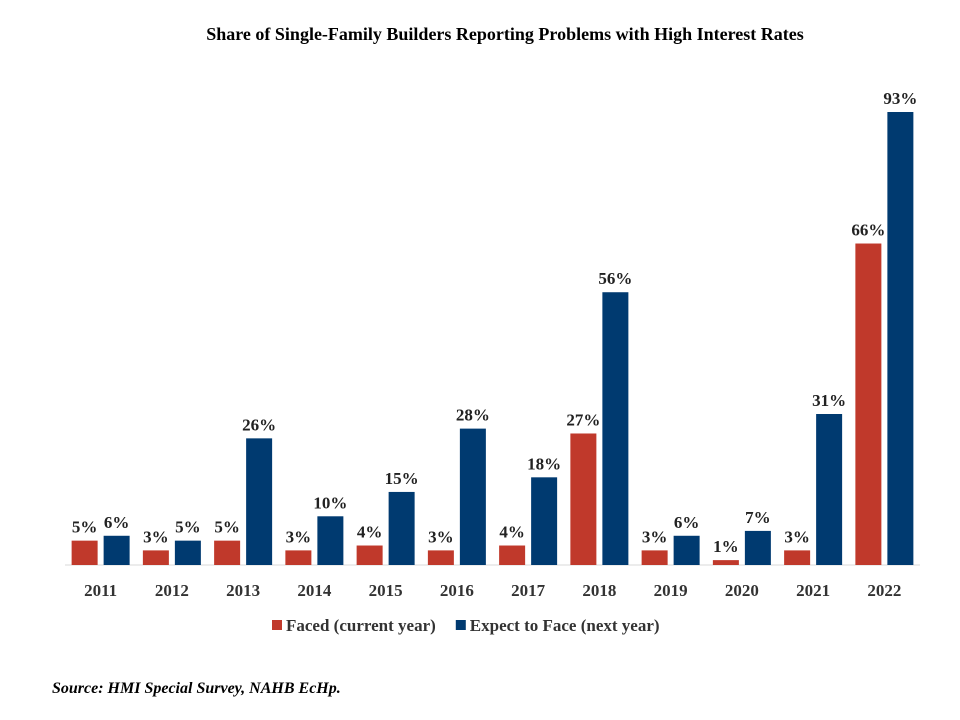 Image resolution: width=960 pixels, height=720 pixels. Describe the element at coordinates (565, 625) in the screenshot. I see `legend-label-expect: Expect to Face (next year)` at that location.